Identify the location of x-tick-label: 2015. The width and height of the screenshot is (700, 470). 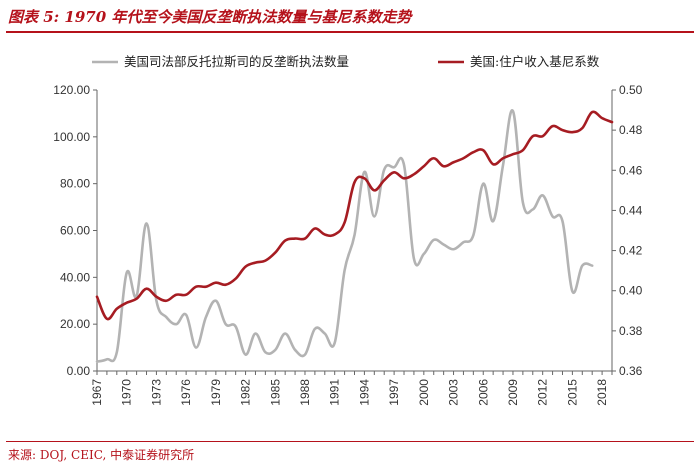
(572, 392).